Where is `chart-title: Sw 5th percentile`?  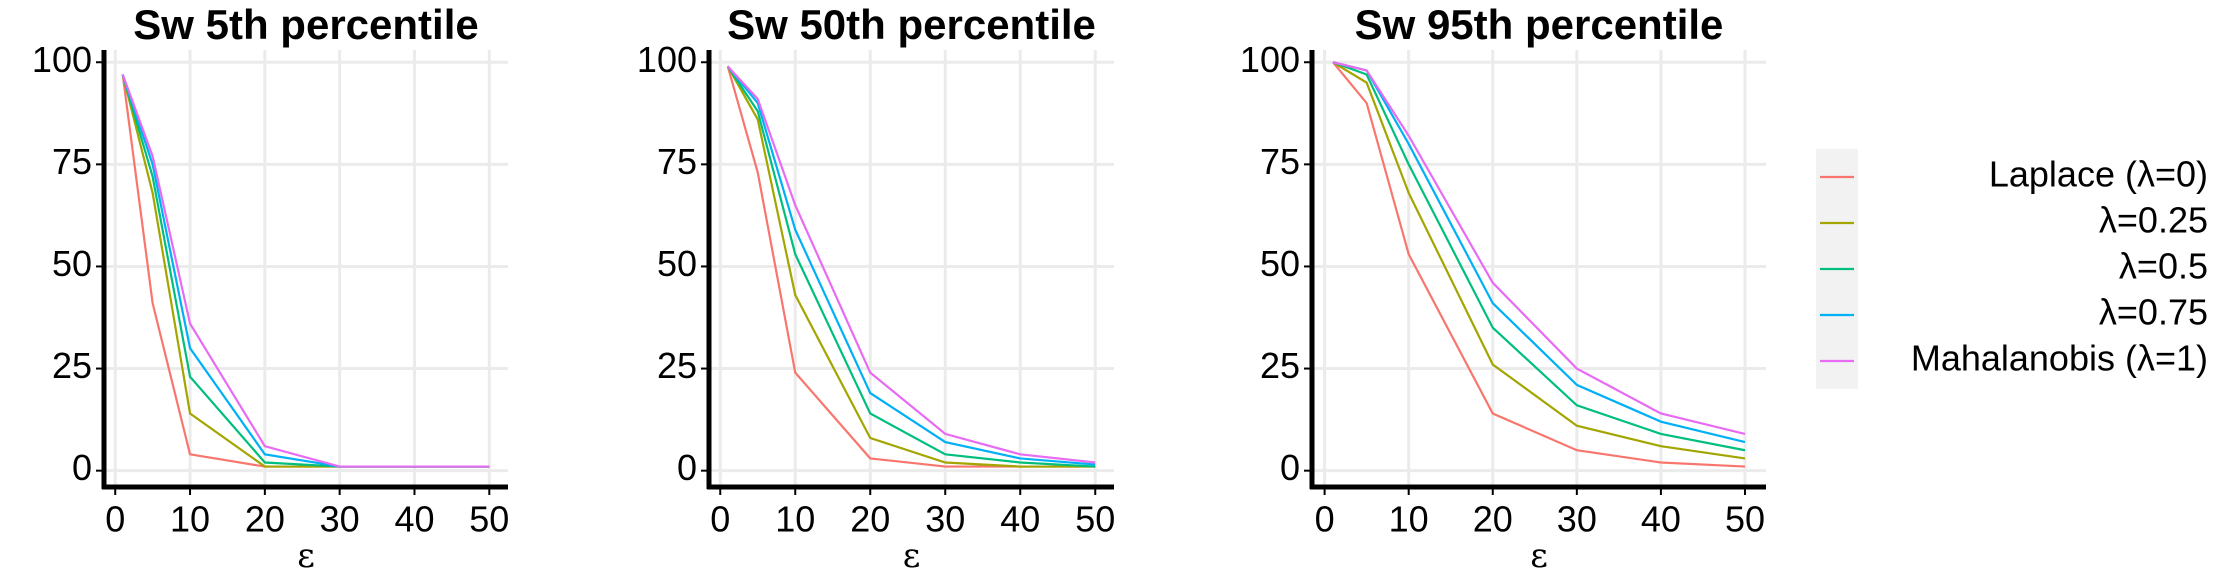 chart-title: Sw 5th percentile is located at coordinates (305, 24).